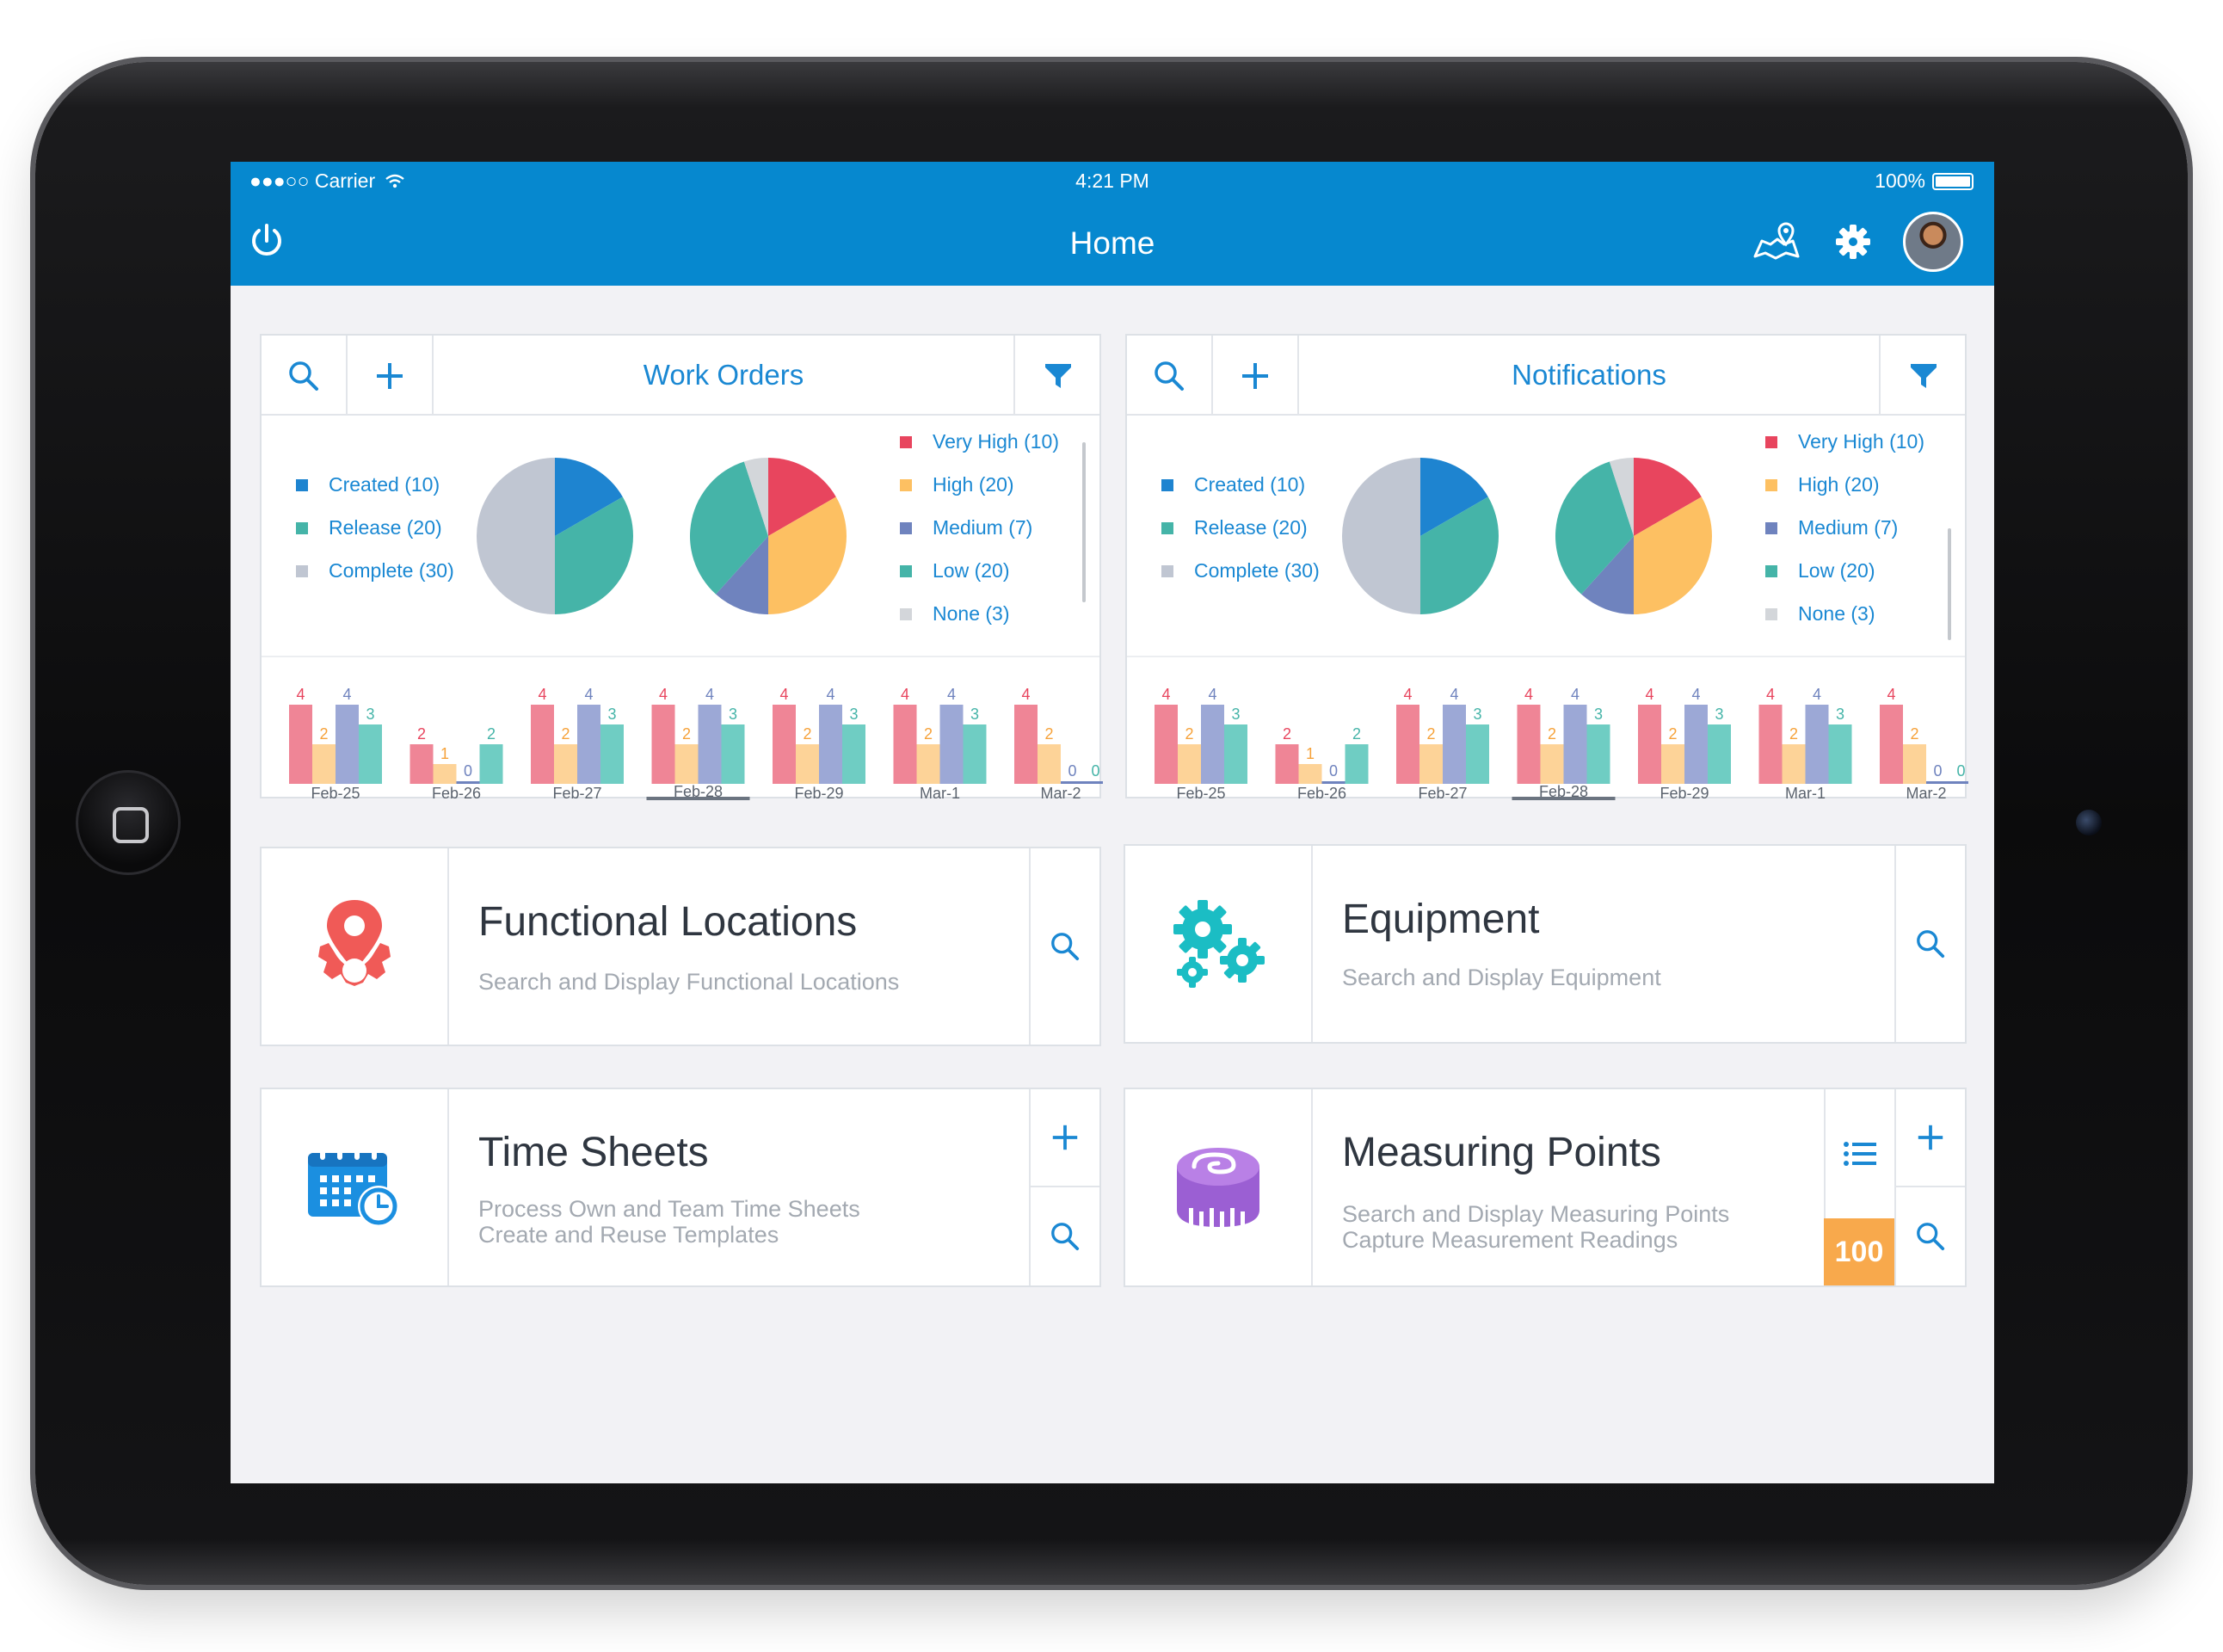 Image resolution: width=2223 pixels, height=1652 pixels. I want to click on pie-slice-complete, so click(1381, 536).